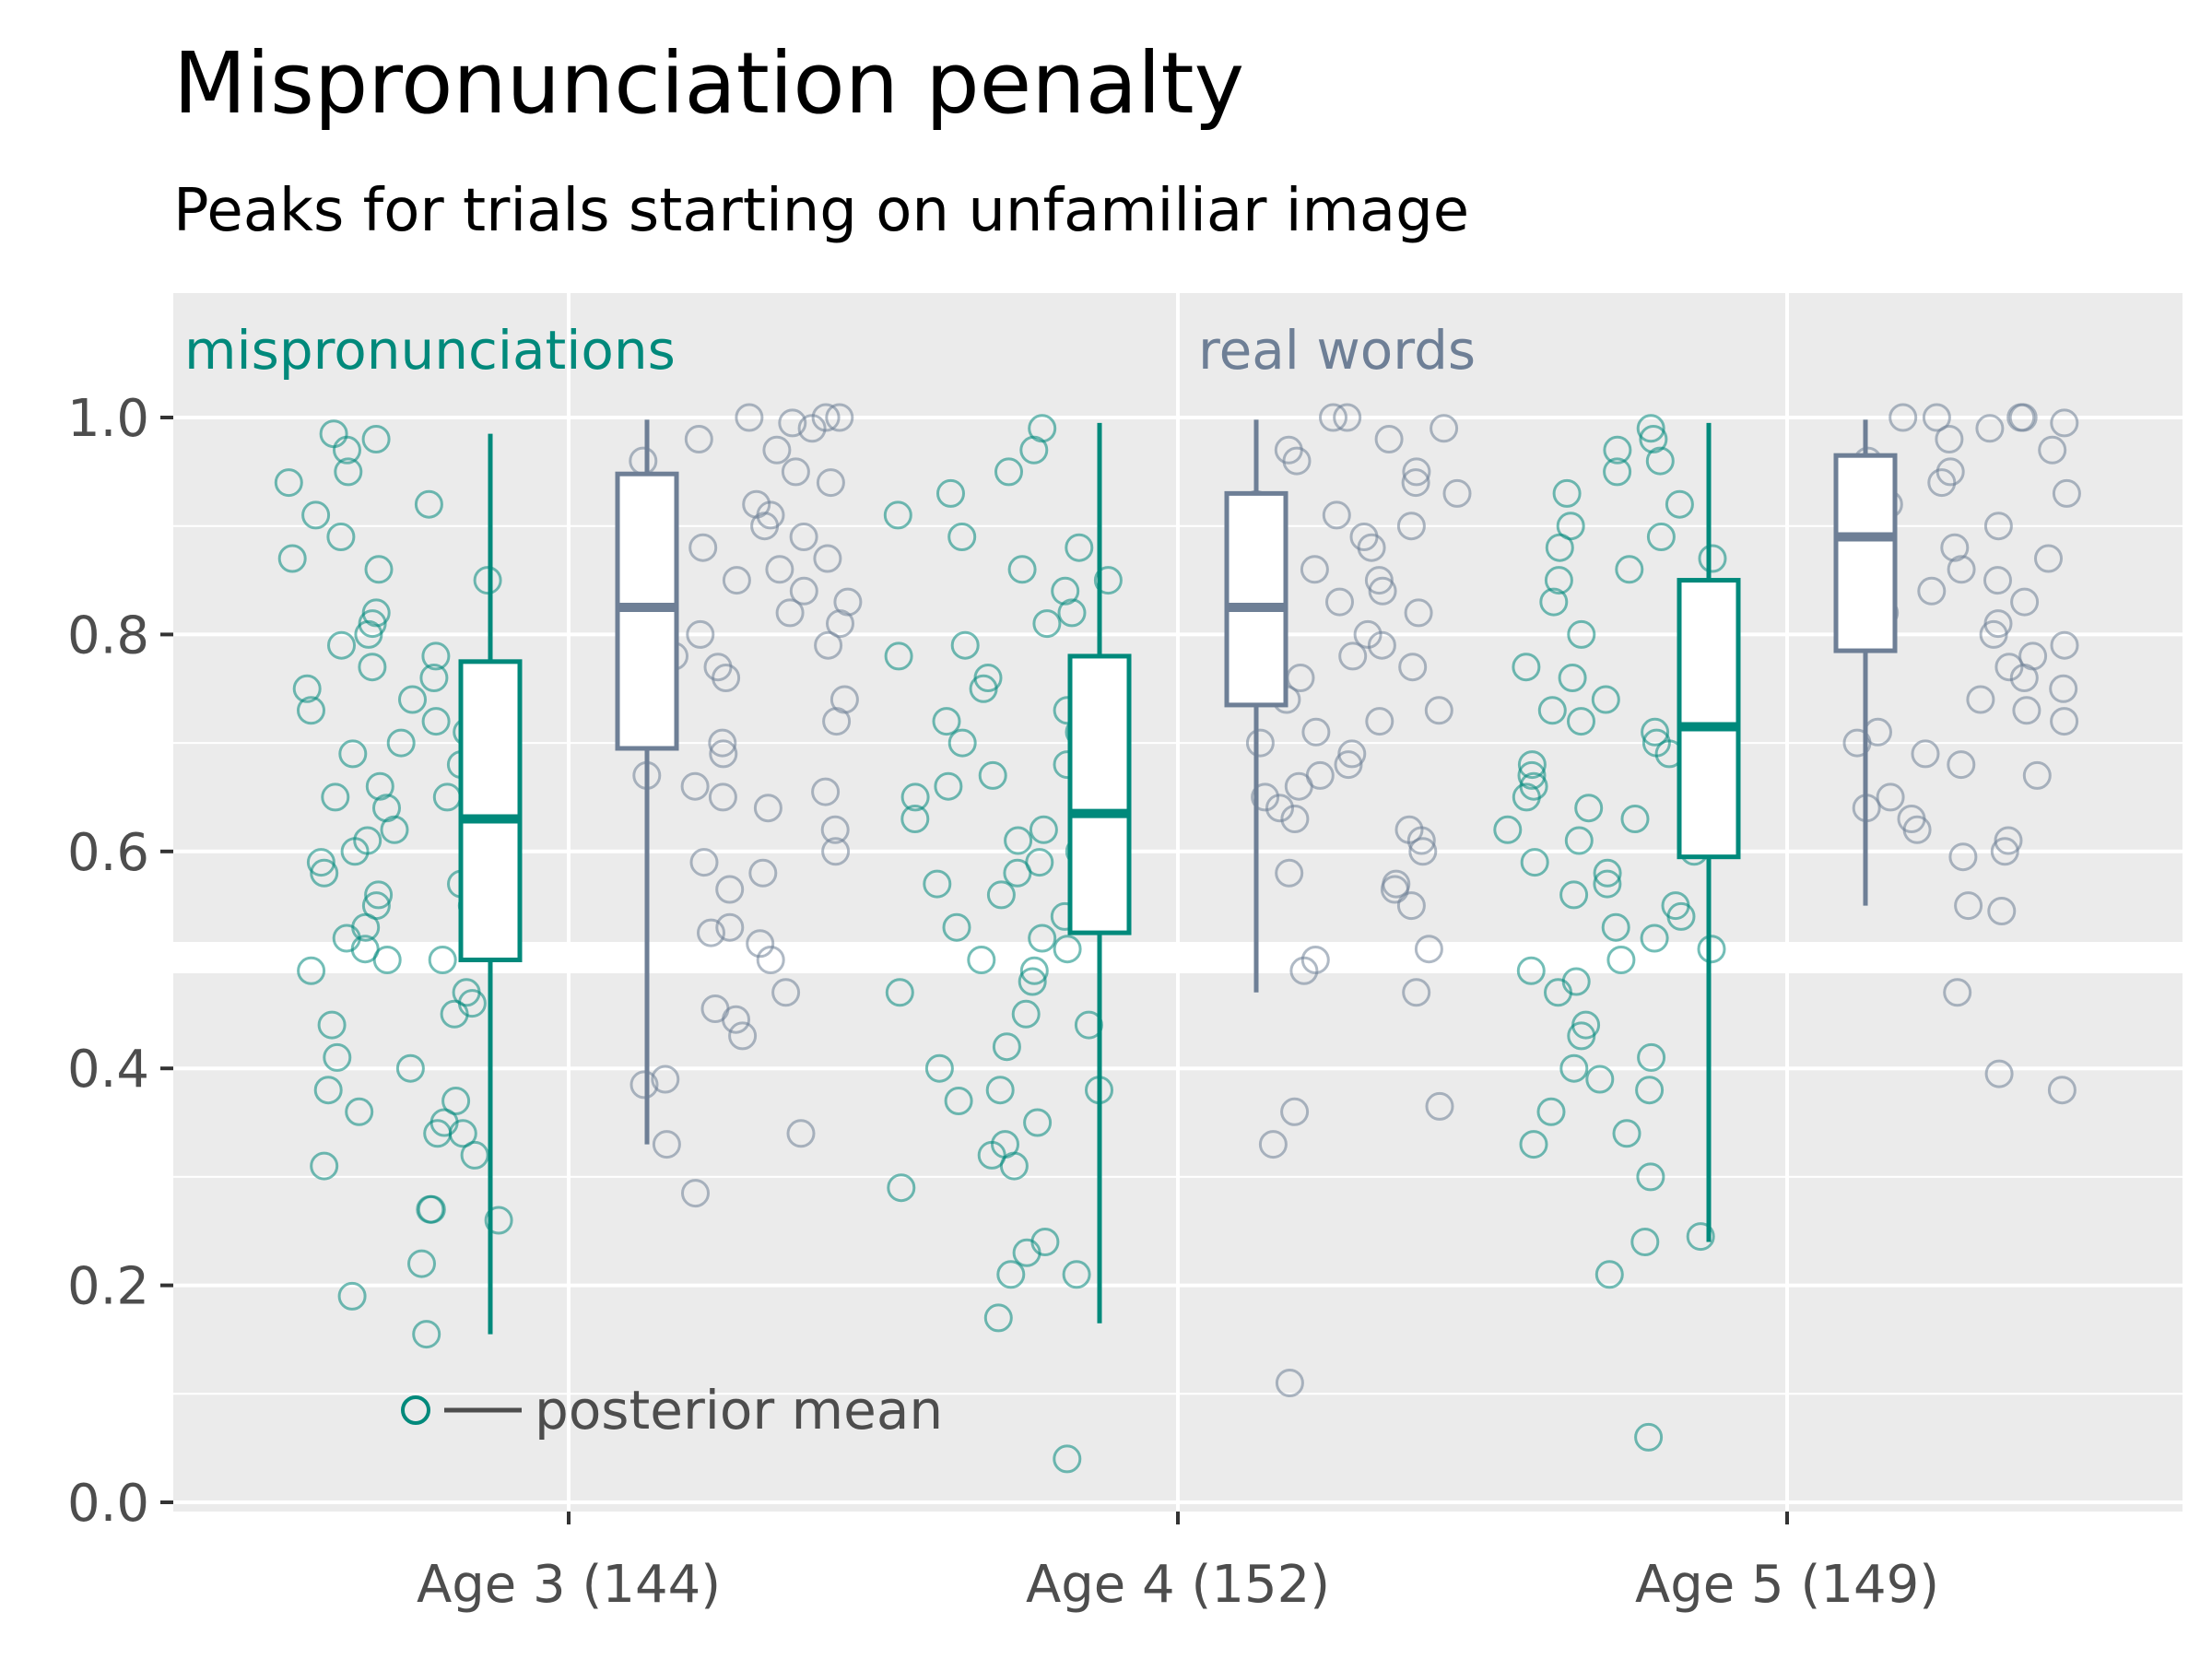 This screenshot has width=2212, height=1659. Describe the element at coordinates (108, 1287) in the screenshot. I see `y-tick-label: 0.2` at that location.